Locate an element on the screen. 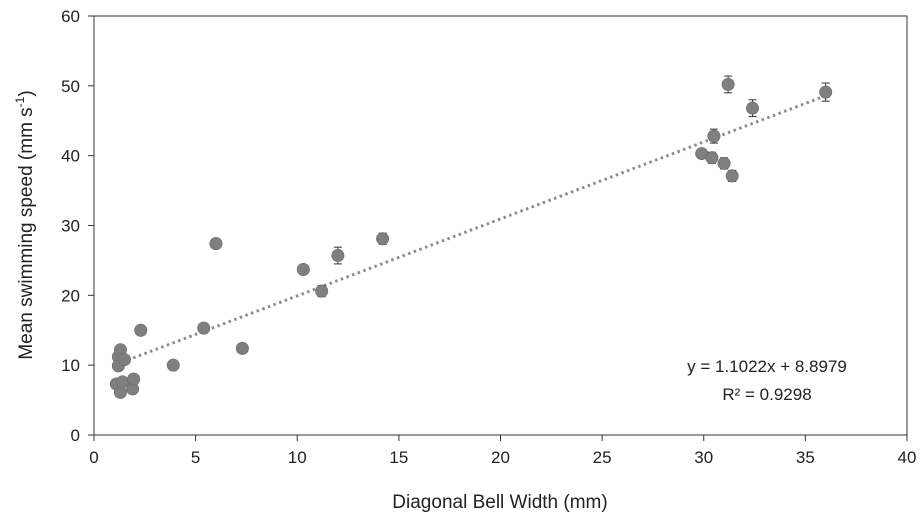 The image size is (920, 520). y-tick-label: 50 is located at coordinates (70, 86).